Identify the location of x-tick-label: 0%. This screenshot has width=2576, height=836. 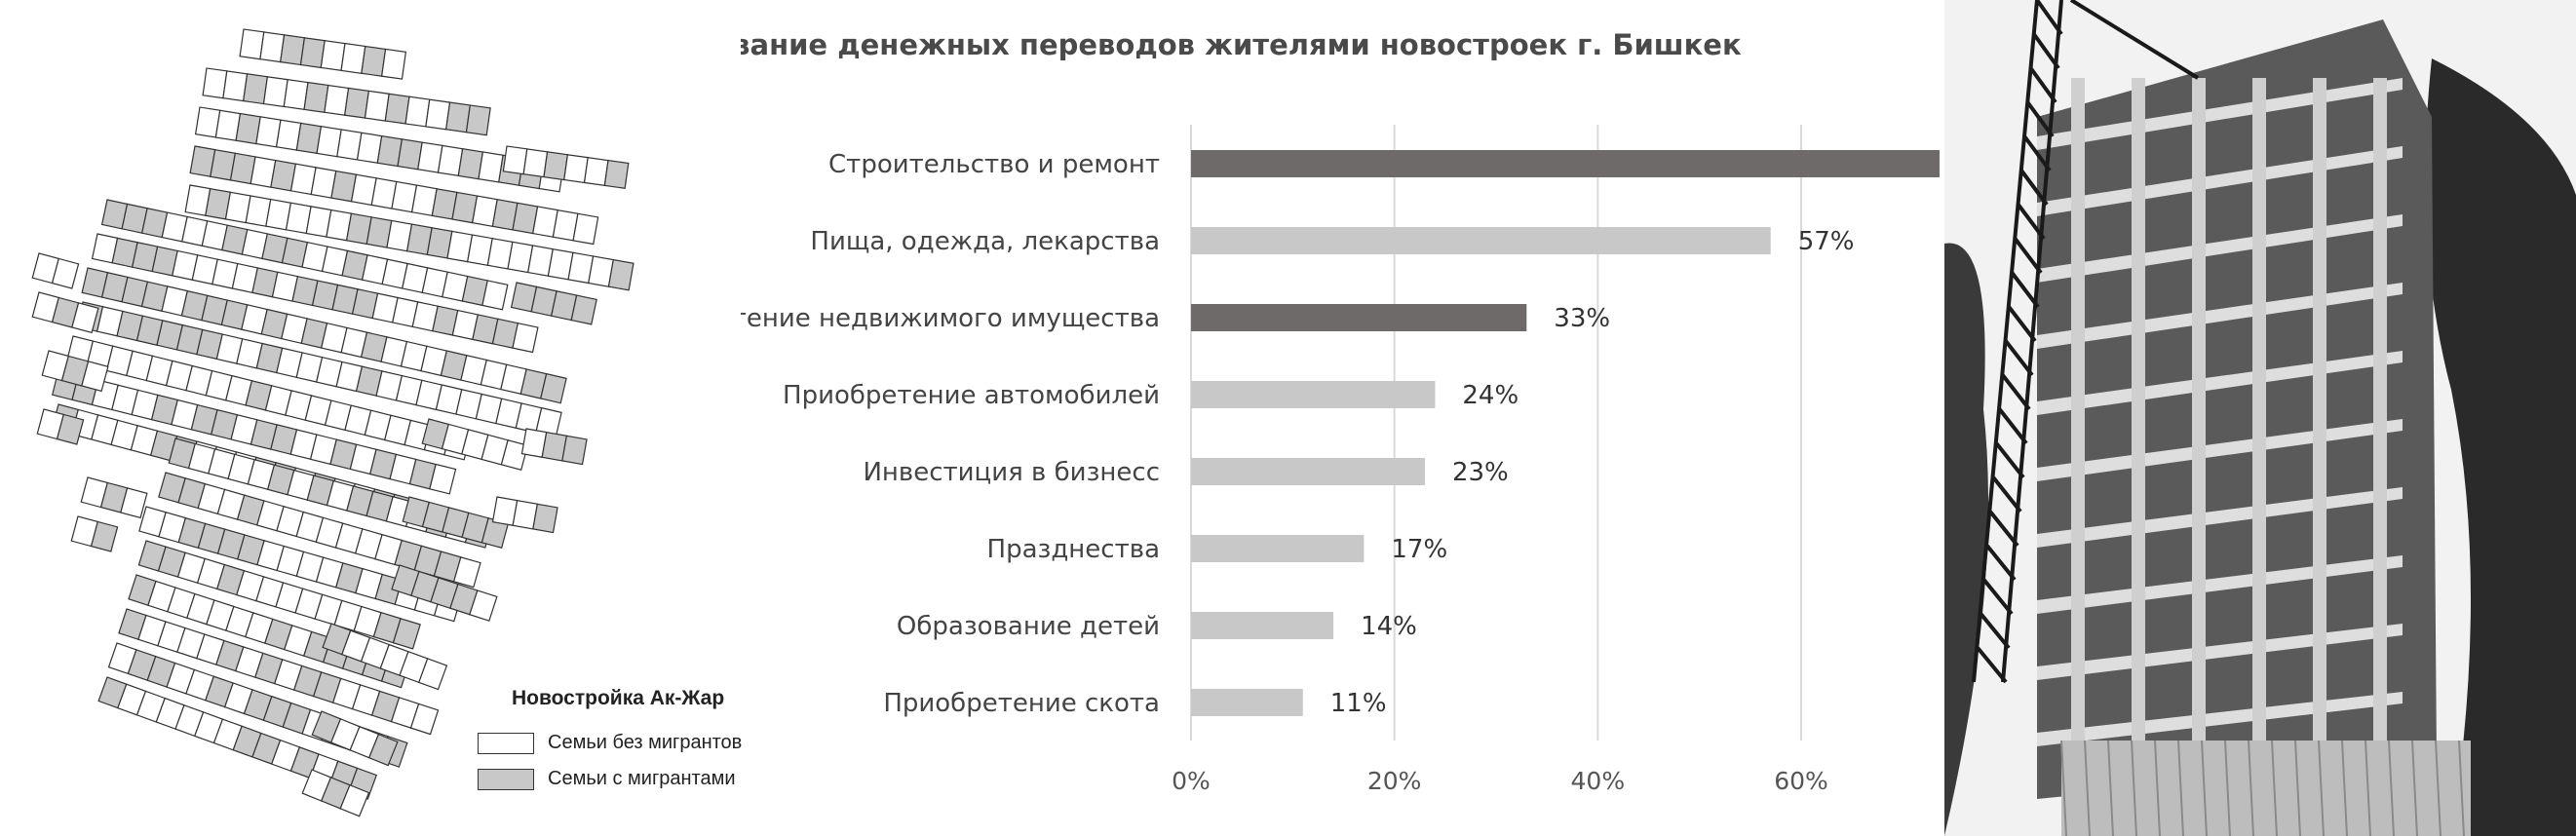
(1191, 781).